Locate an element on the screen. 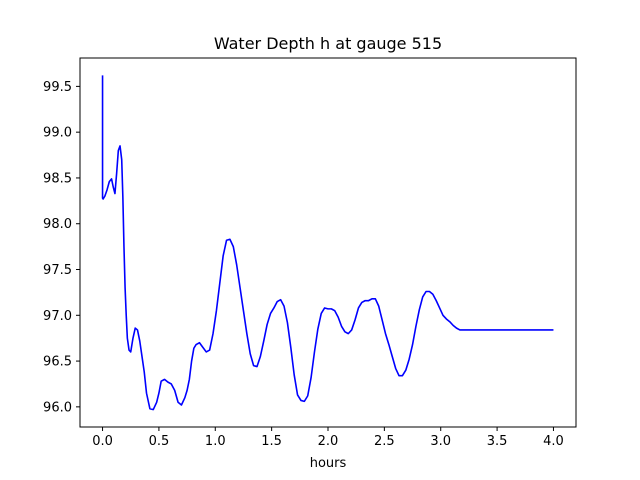 The width and height of the screenshot is (640, 480). y-tick-label: 99.0 is located at coordinates (57, 133).